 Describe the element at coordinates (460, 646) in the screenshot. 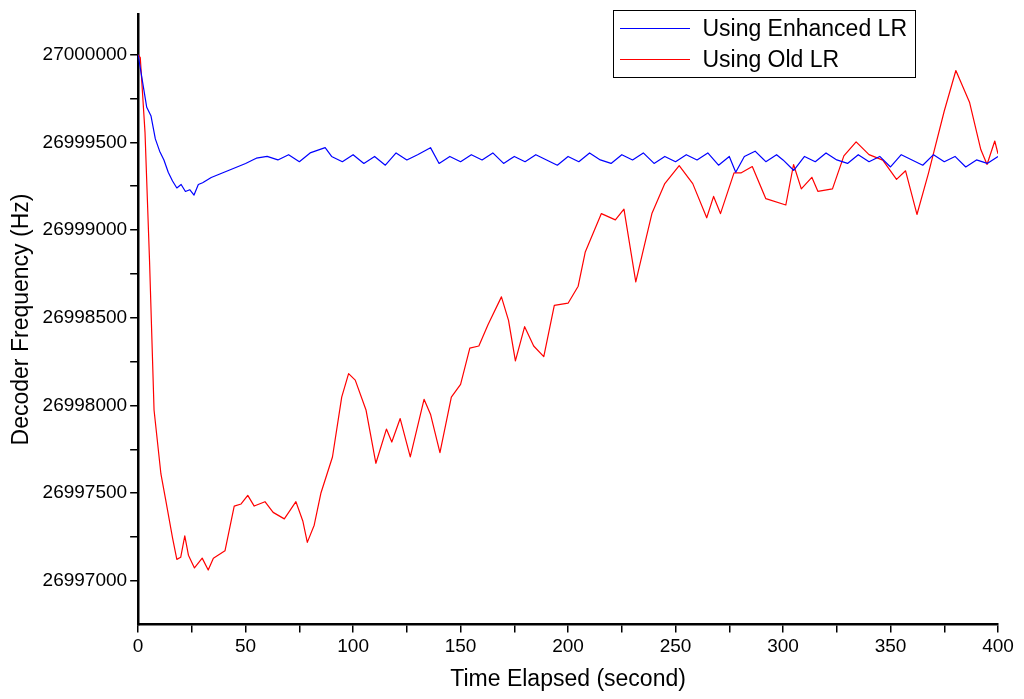

I see `x-tick-label: 150` at that location.